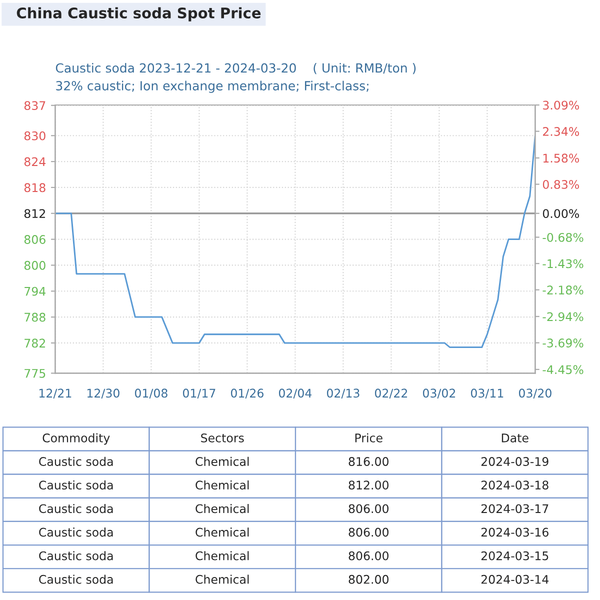 This screenshot has height=600, width=600. Describe the element at coordinates (247, 393) in the screenshot. I see `x-tick-label: 01/26` at that location.